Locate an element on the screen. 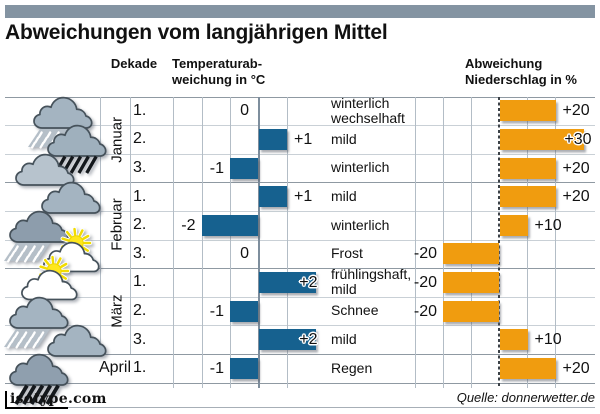  isotype-logo-tld: .com is located at coordinates (87, 399).